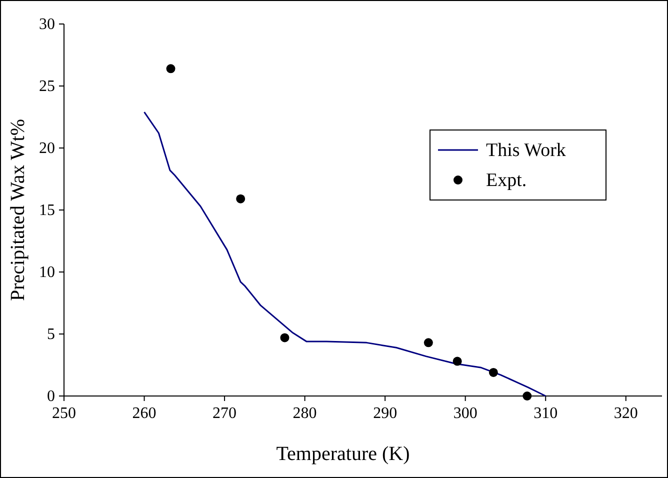 This screenshot has height=478, width=668. What do you see at coordinates (385, 413) in the screenshot?
I see `x-tick-label: 290` at bounding box center [385, 413].